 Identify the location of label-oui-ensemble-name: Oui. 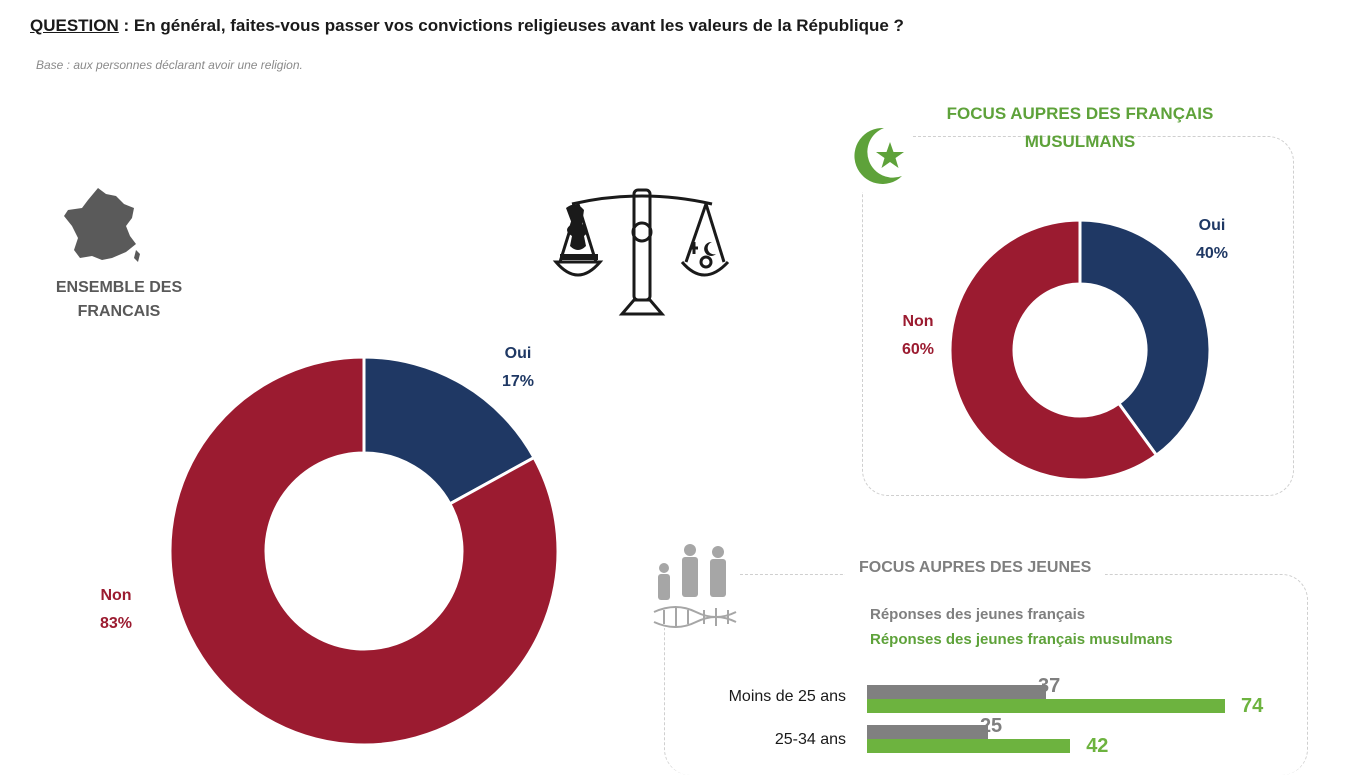
(518, 353).